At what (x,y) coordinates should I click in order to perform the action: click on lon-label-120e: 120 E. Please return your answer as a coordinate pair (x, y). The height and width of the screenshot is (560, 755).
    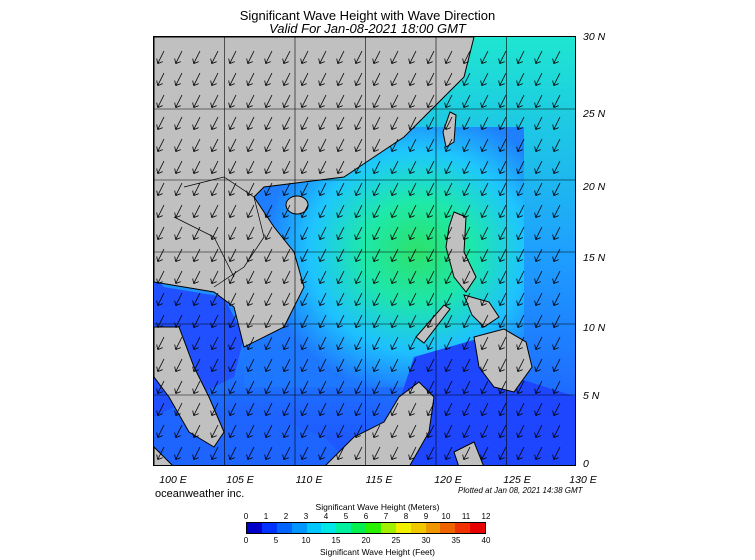
    Looking at the image, I should click on (448, 480).